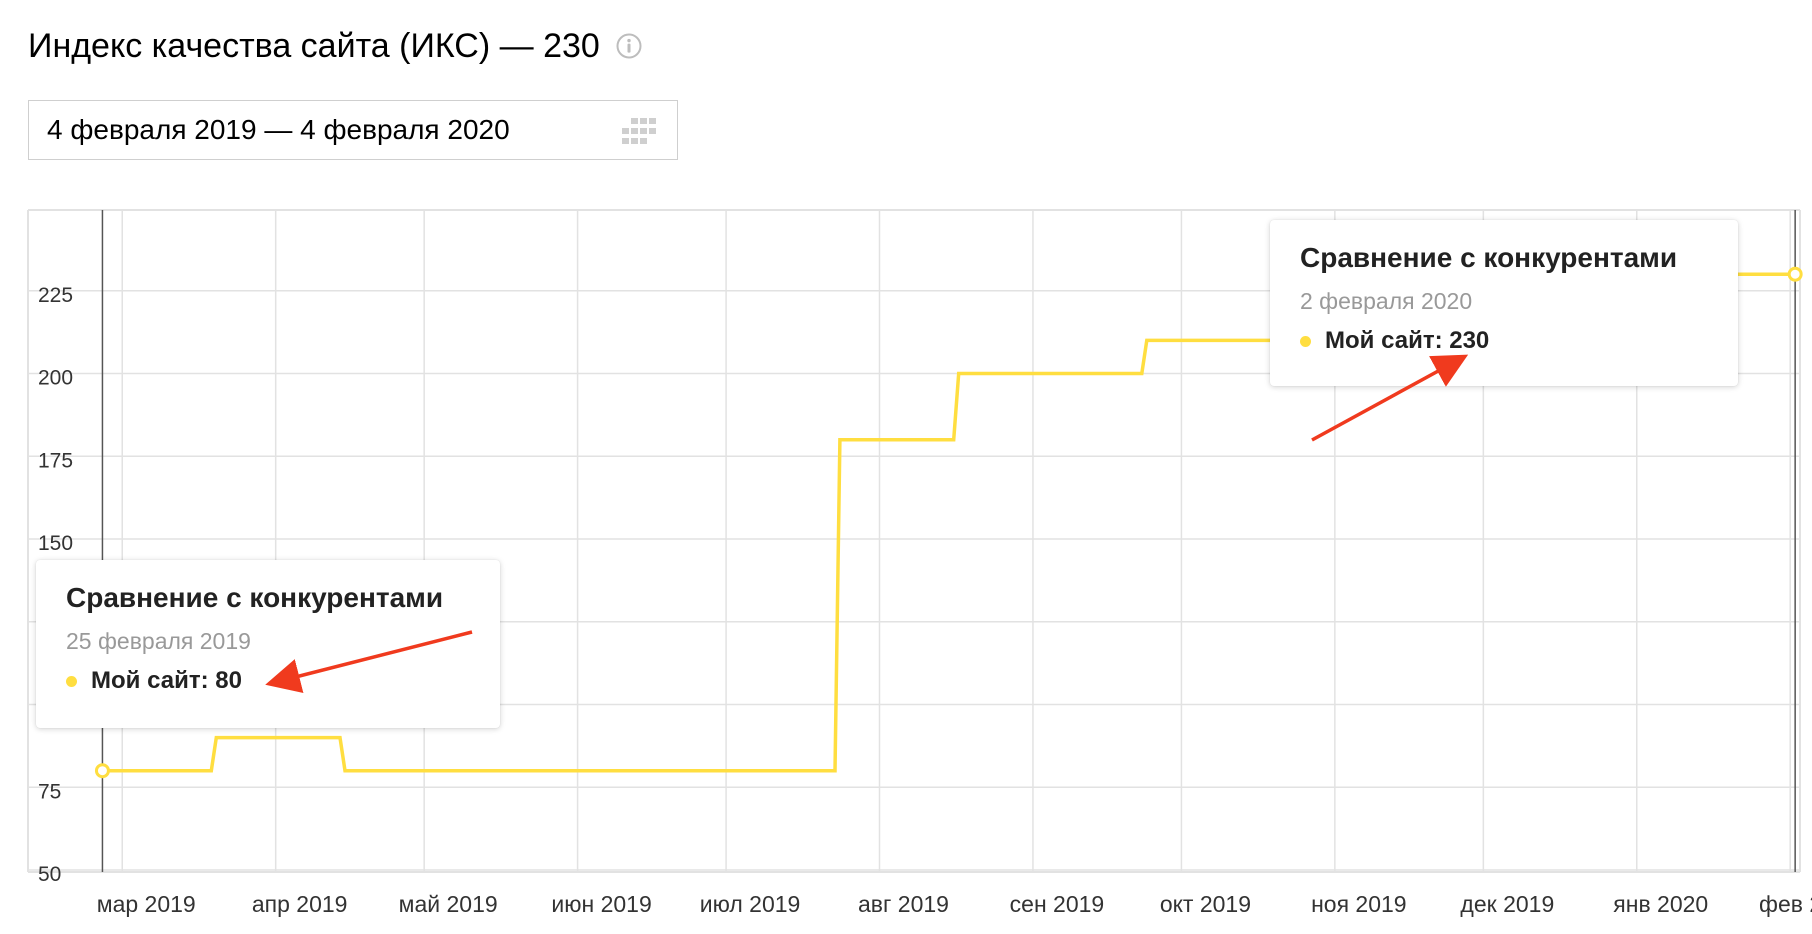 This screenshot has width=1812, height=934. What do you see at coordinates (1386, 301) in the screenshot?
I see `tooltip-date: 2 февраля 2020` at bounding box center [1386, 301].